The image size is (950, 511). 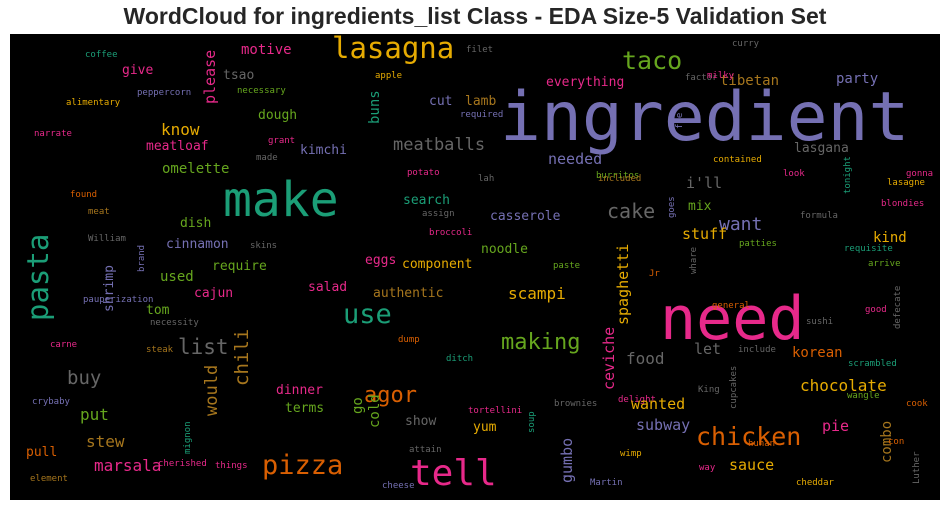 I want to click on word-filet: filet, so click(x=480, y=50).